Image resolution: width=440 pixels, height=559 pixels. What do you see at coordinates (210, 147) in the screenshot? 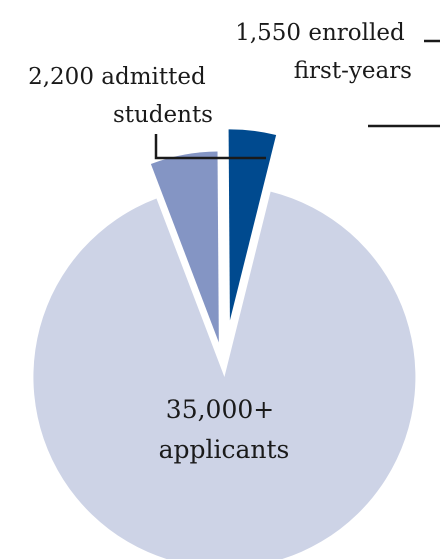
I see `leader-line-admitted` at bounding box center [210, 147].